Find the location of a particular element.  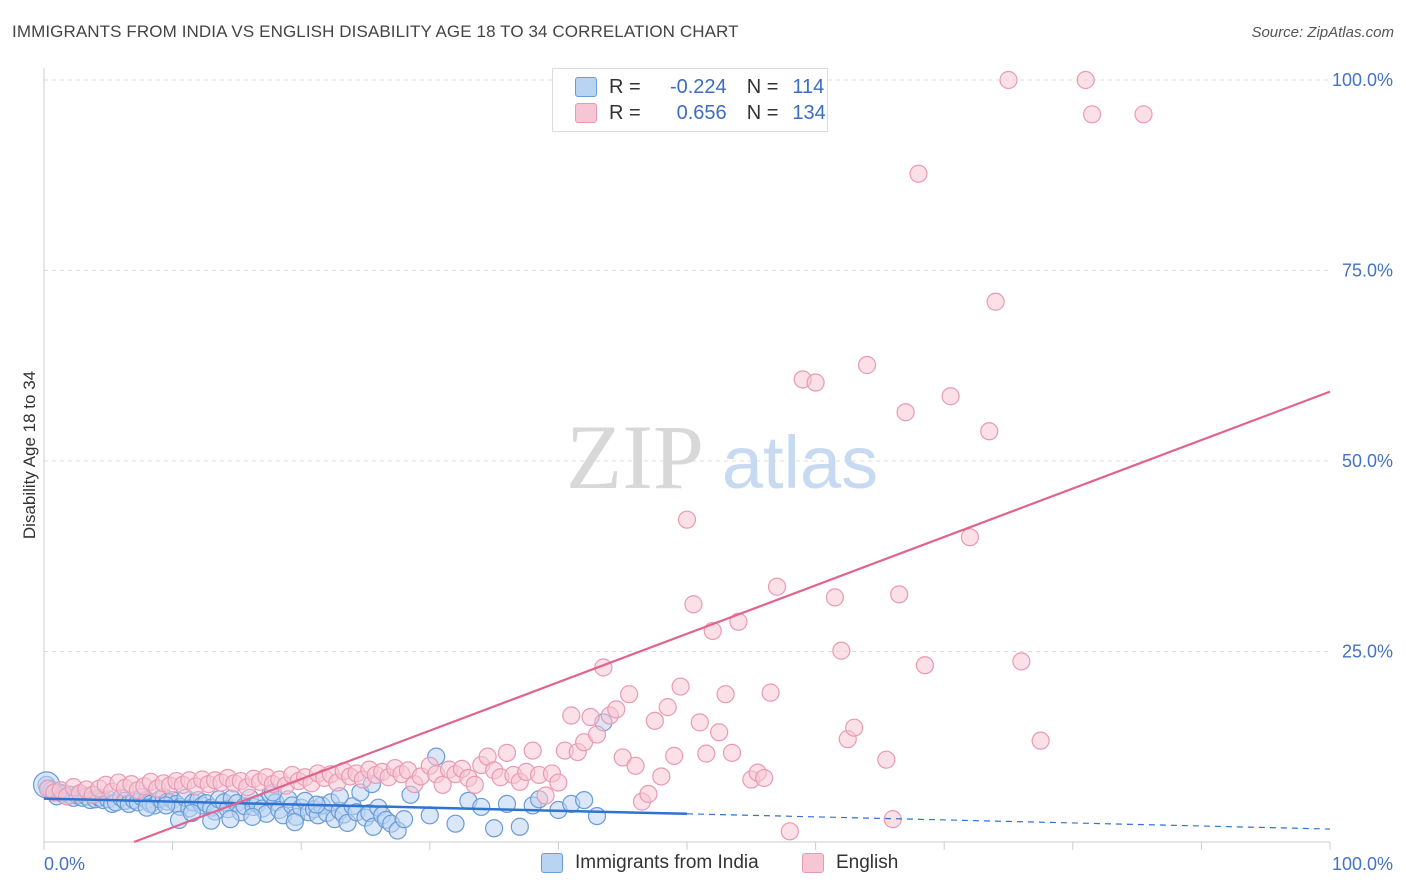

legend-swatch-india is located at coordinates (586, 87).